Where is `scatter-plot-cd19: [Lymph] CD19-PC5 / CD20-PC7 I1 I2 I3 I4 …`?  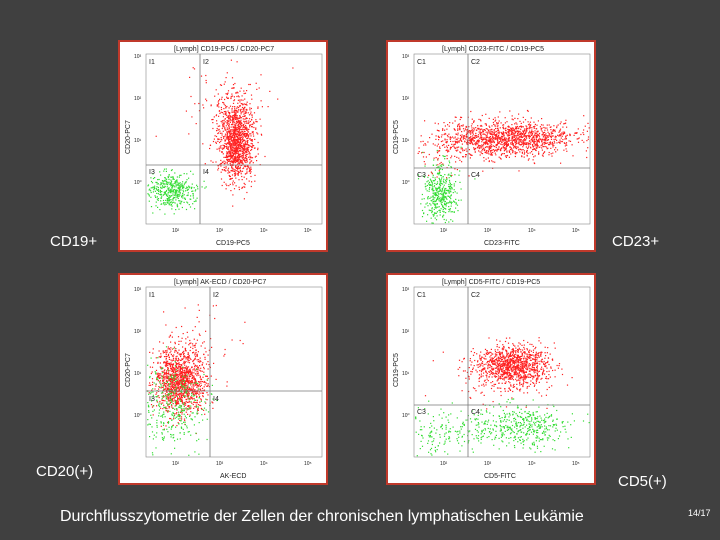 scatter-plot-cd19: [Lymph] CD19-PC5 / CD20-PC7 I1 I2 I3 I4 … is located at coordinates (224, 146).